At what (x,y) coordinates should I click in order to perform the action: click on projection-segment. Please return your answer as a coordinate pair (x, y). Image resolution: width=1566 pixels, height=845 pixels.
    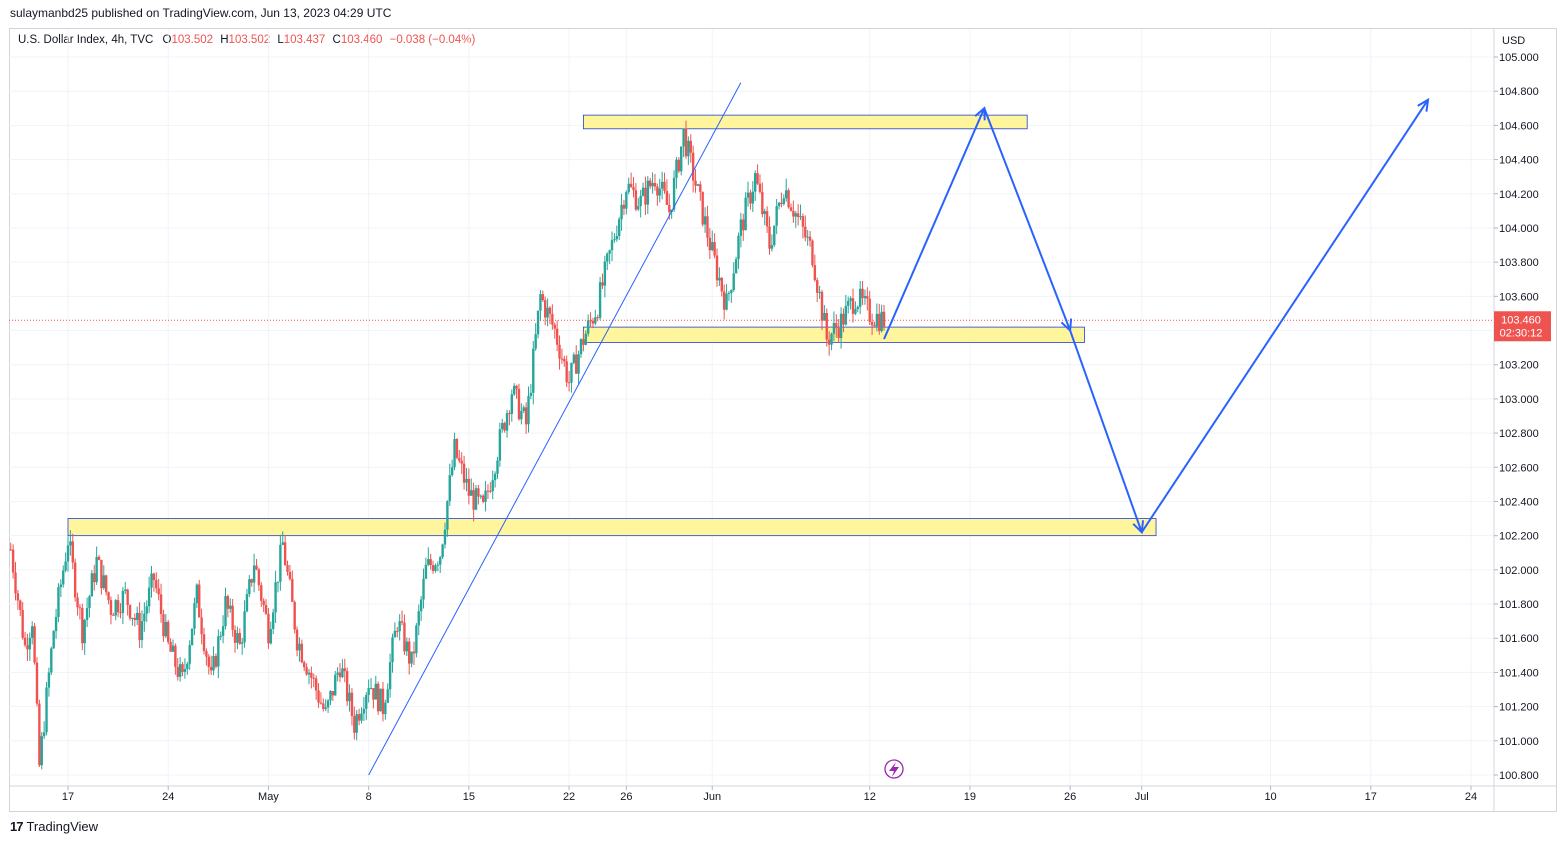
    Looking at the image, I should click on (934, 223).